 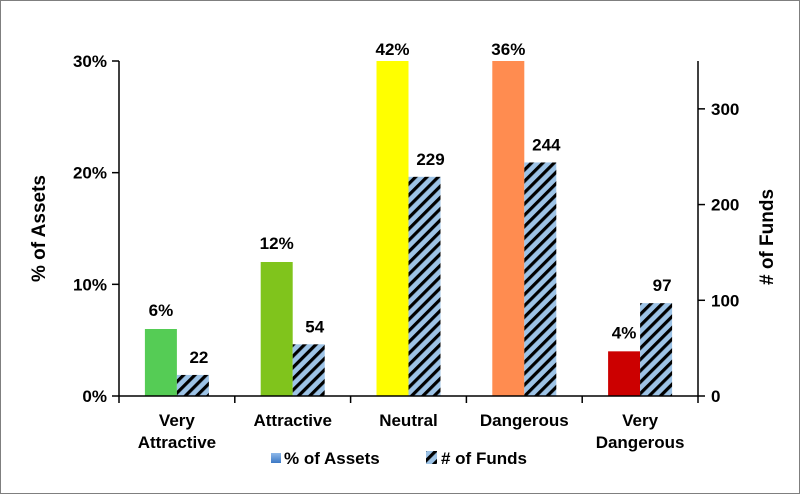 I want to click on funds-value-label: 97, so click(x=662, y=285).